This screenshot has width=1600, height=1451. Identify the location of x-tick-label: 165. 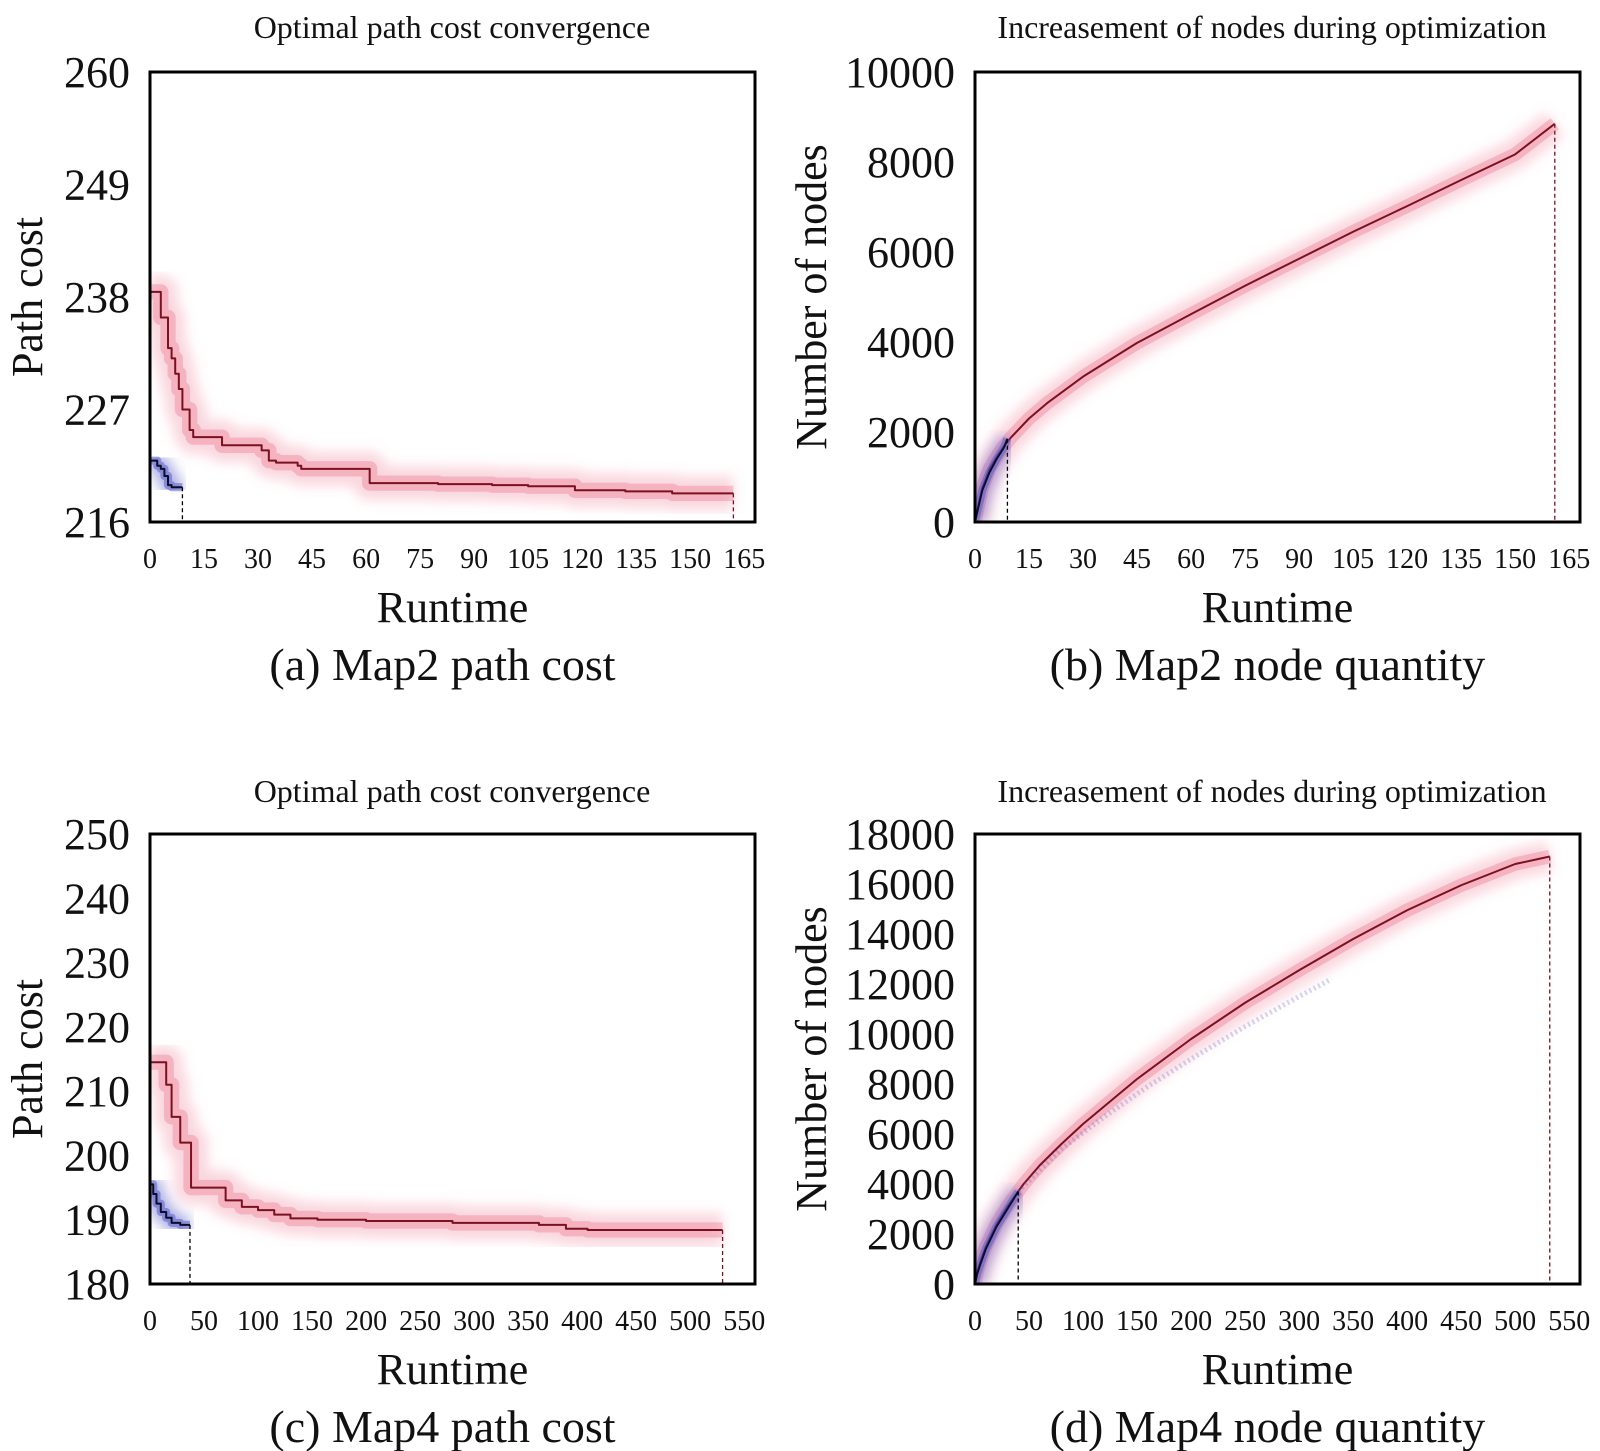
(744, 559).